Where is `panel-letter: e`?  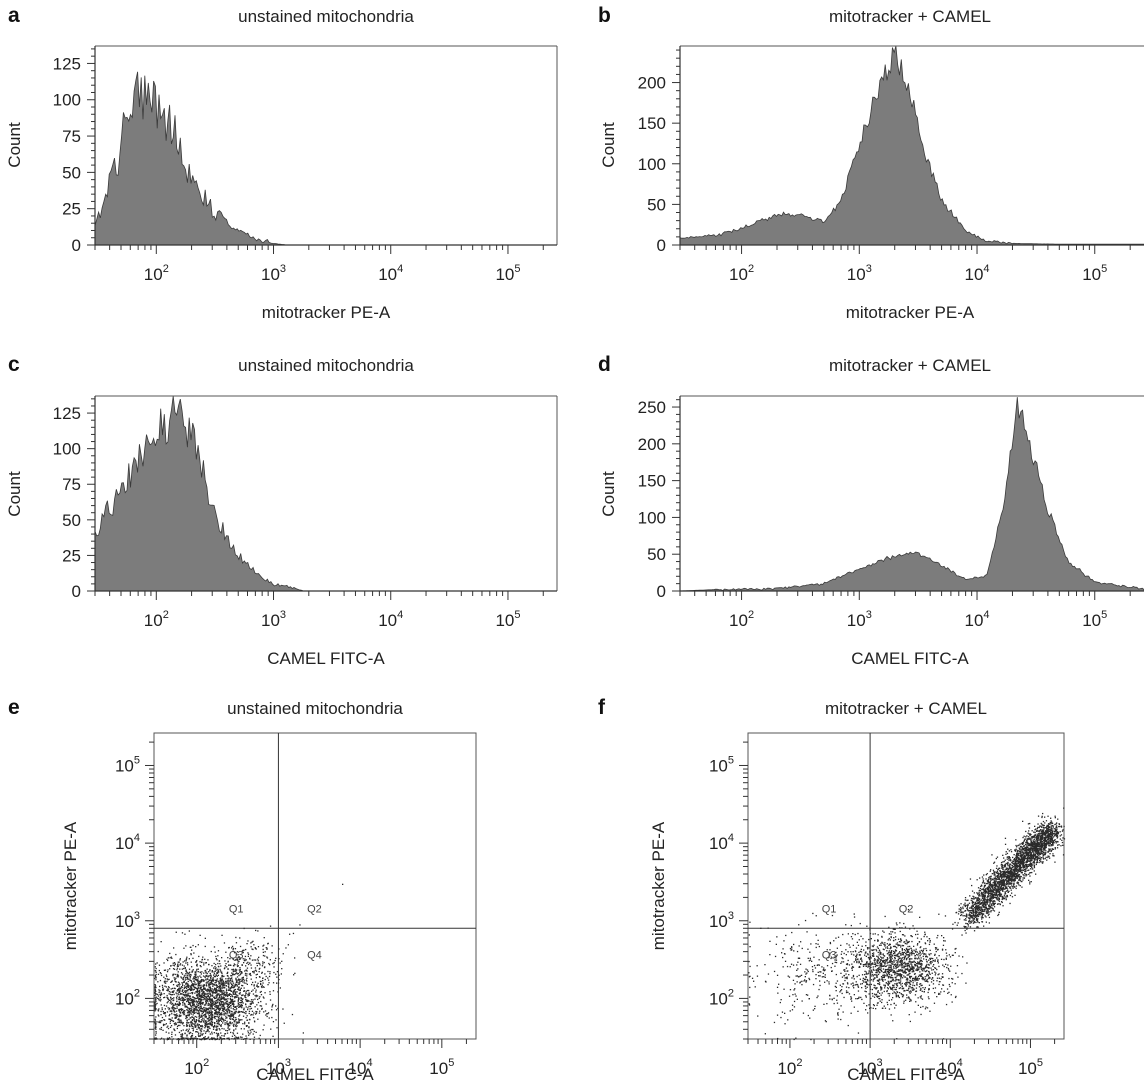 panel-letter: e is located at coordinates (14, 707).